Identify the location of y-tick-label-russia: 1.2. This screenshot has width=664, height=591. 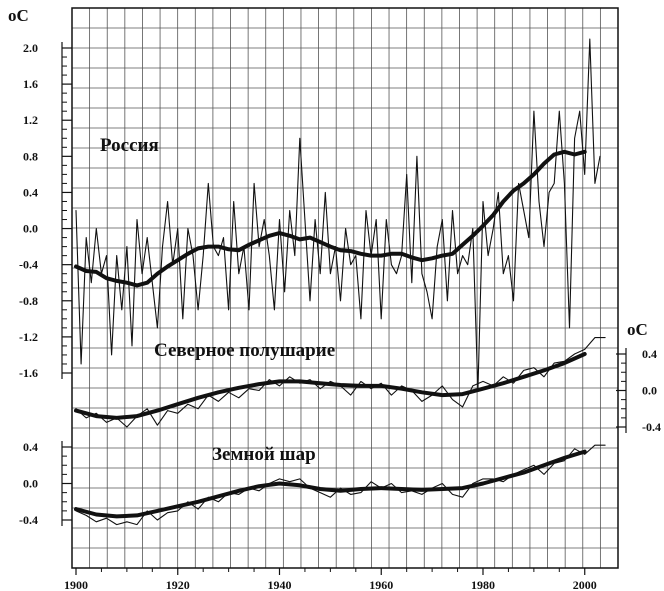
(30, 120).